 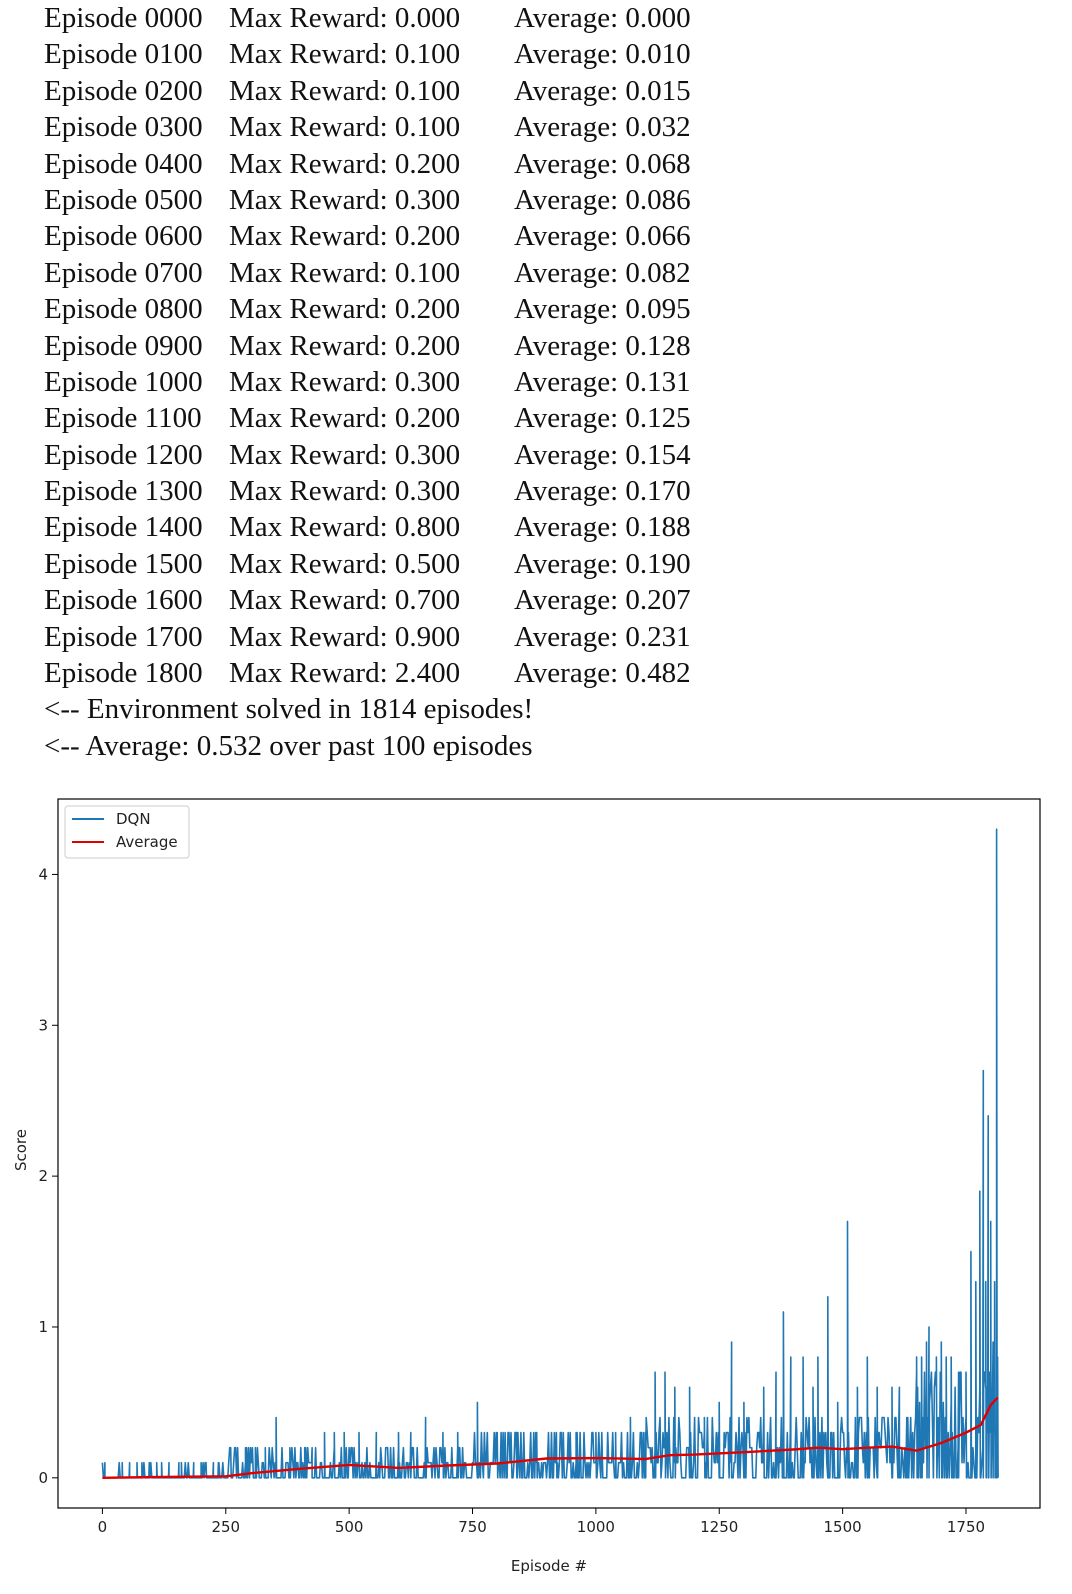 What do you see at coordinates (133, 819) in the screenshot?
I see `legend-dqn-label: DQN` at bounding box center [133, 819].